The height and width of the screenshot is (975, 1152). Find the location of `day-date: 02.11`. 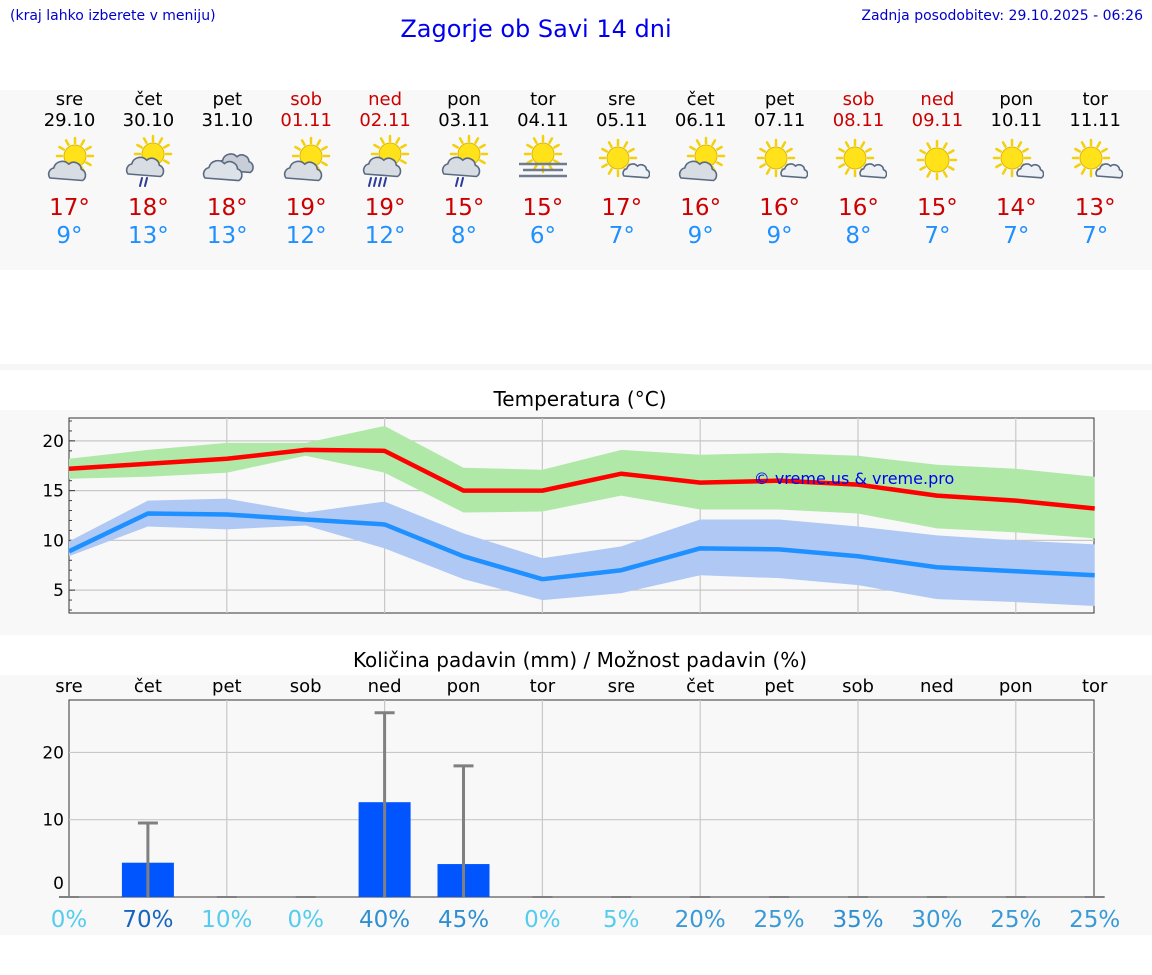

day-date: 02.11 is located at coordinates (385, 120).